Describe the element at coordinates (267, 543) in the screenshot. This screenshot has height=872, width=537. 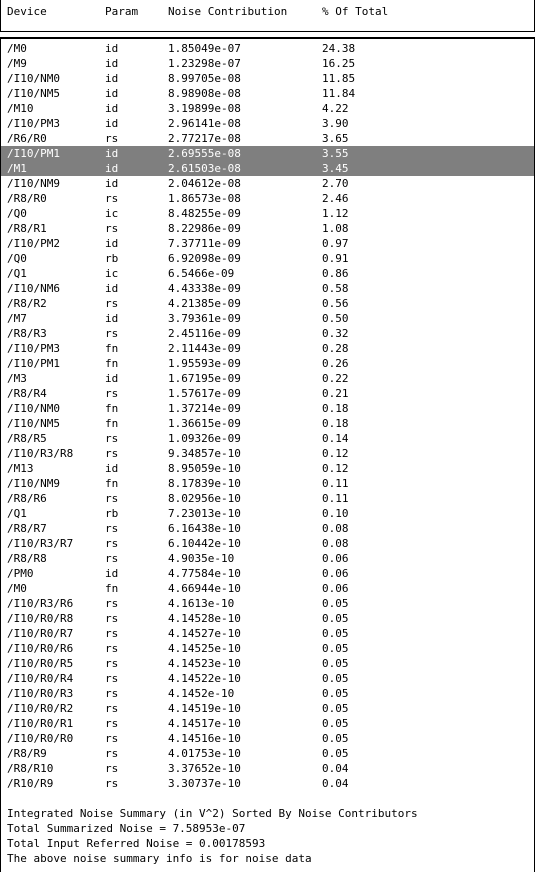
I see `table-row: /I10/R3/R7 rs 6.10442e-10 0.08` at that location.